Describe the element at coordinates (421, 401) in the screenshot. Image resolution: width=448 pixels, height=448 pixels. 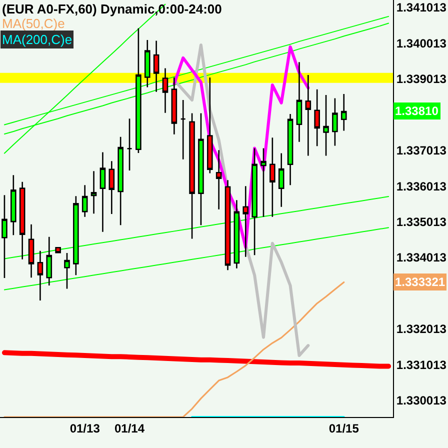
I see `y-tick-label: 1.330013` at that location.